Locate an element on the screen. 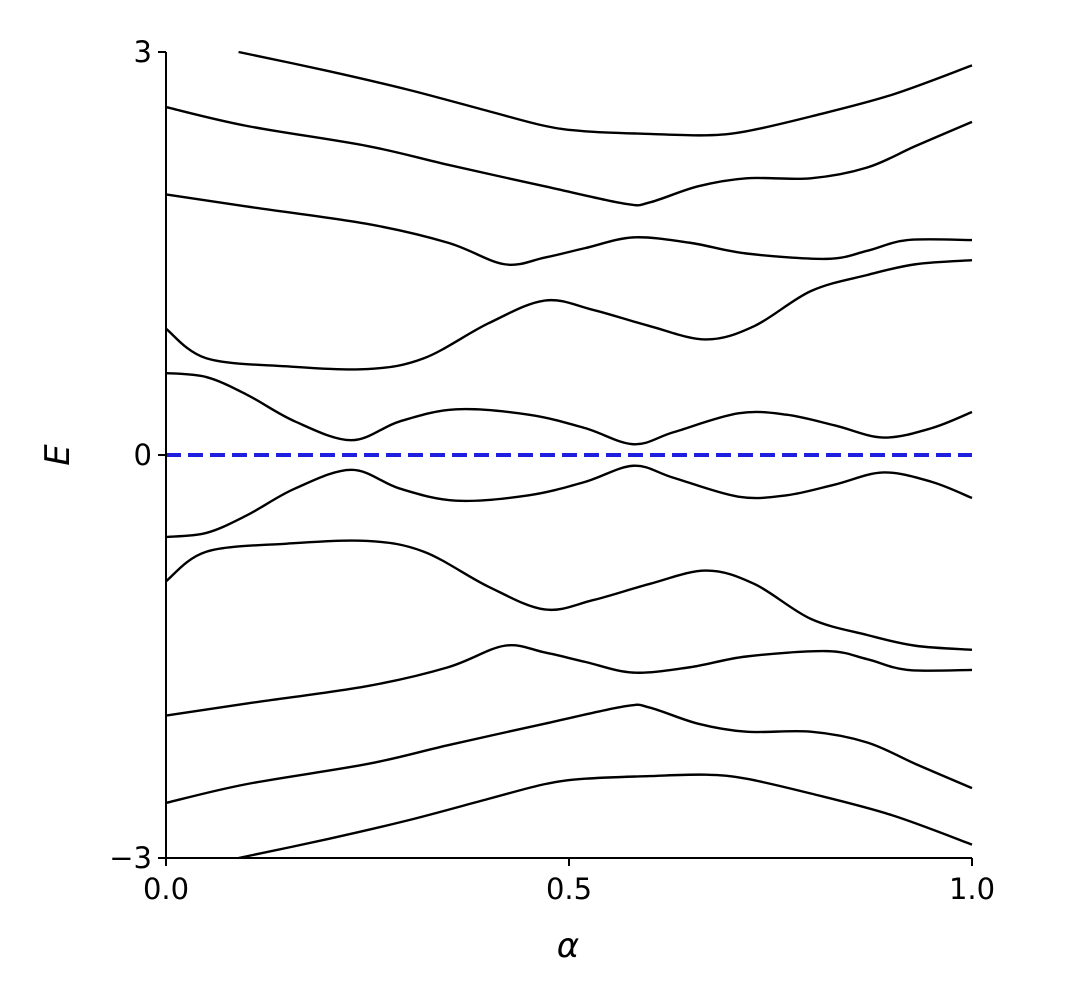  y-tick-label: −3 is located at coordinates (130, 858).